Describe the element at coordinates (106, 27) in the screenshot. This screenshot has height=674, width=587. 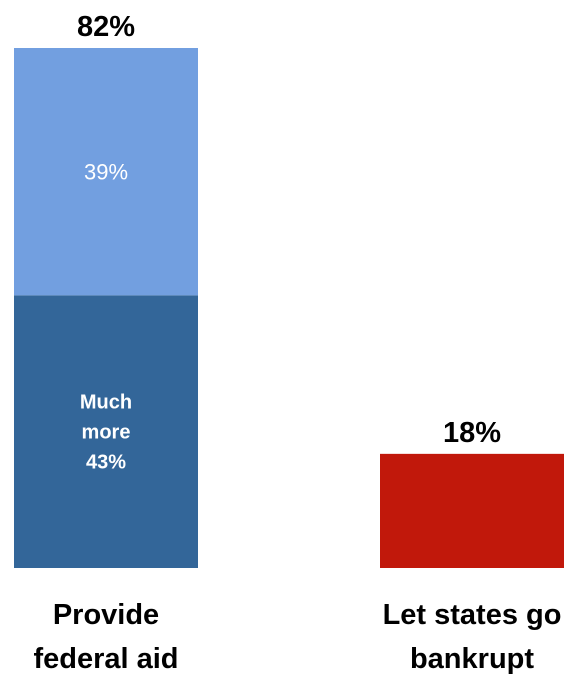
I see `total-label-0: 82%` at that location.